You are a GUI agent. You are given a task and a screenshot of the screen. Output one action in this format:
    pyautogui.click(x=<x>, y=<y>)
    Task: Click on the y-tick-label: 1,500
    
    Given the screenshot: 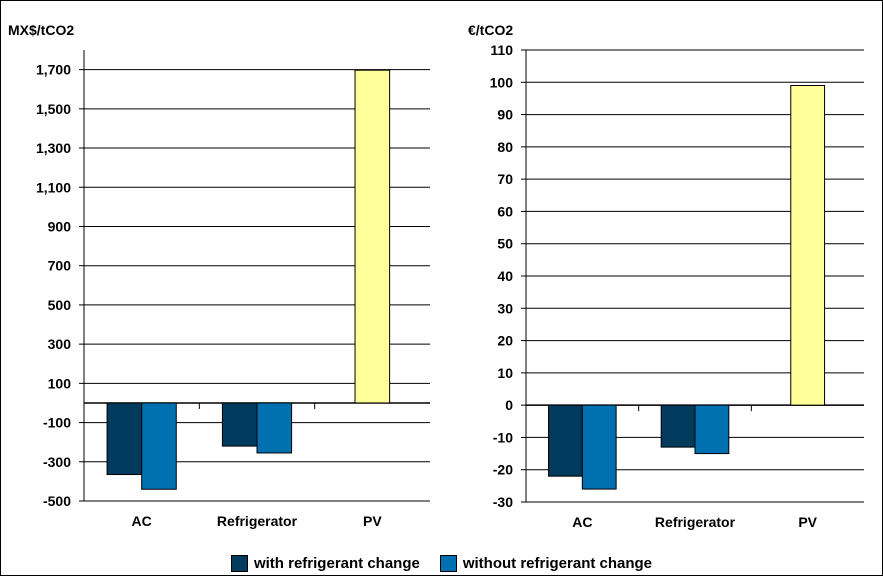 What is the action you would take?
    pyautogui.click(x=53, y=109)
    